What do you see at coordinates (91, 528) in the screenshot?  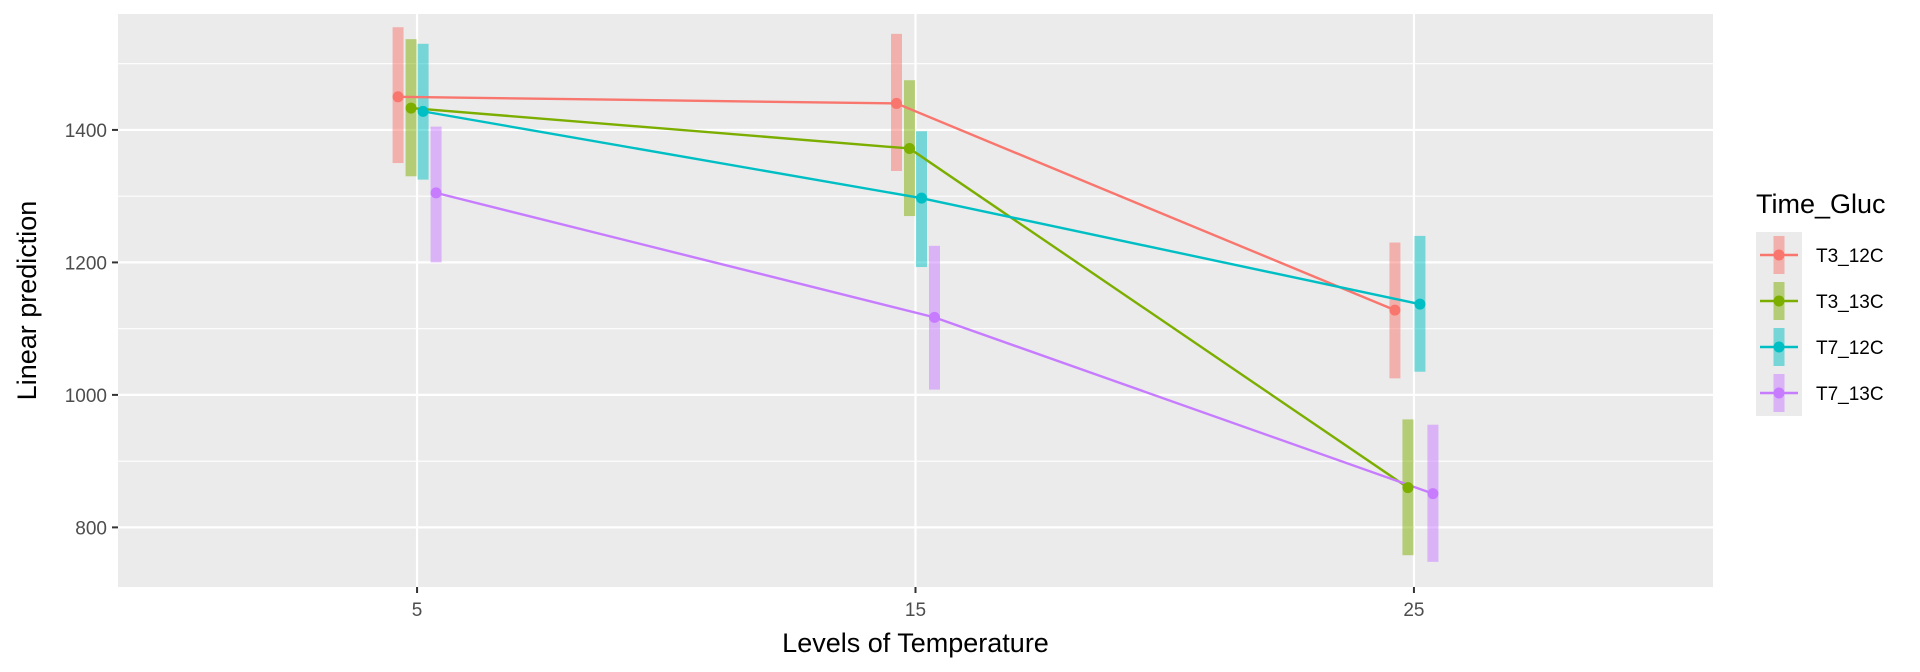 I see `y-tick-label: 800` at bounding box center [91, 528].